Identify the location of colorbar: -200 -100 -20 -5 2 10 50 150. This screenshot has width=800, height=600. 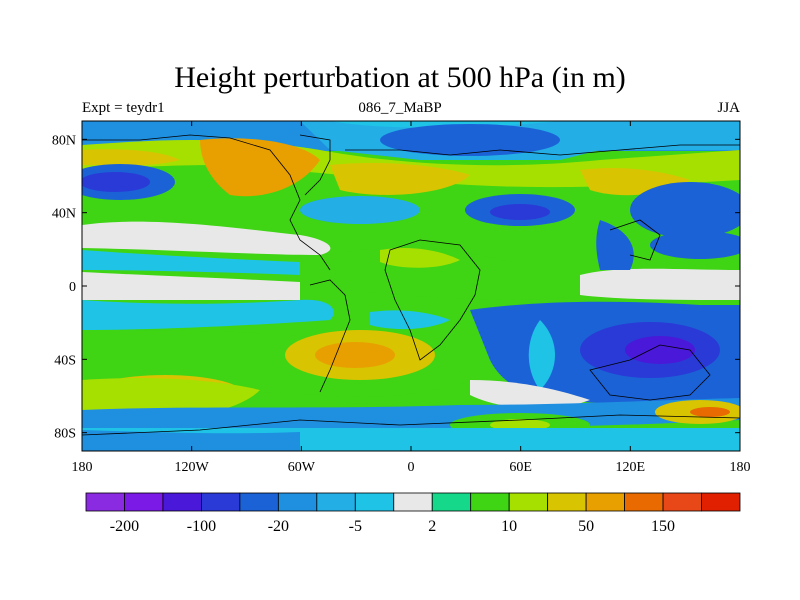
(413, 513).